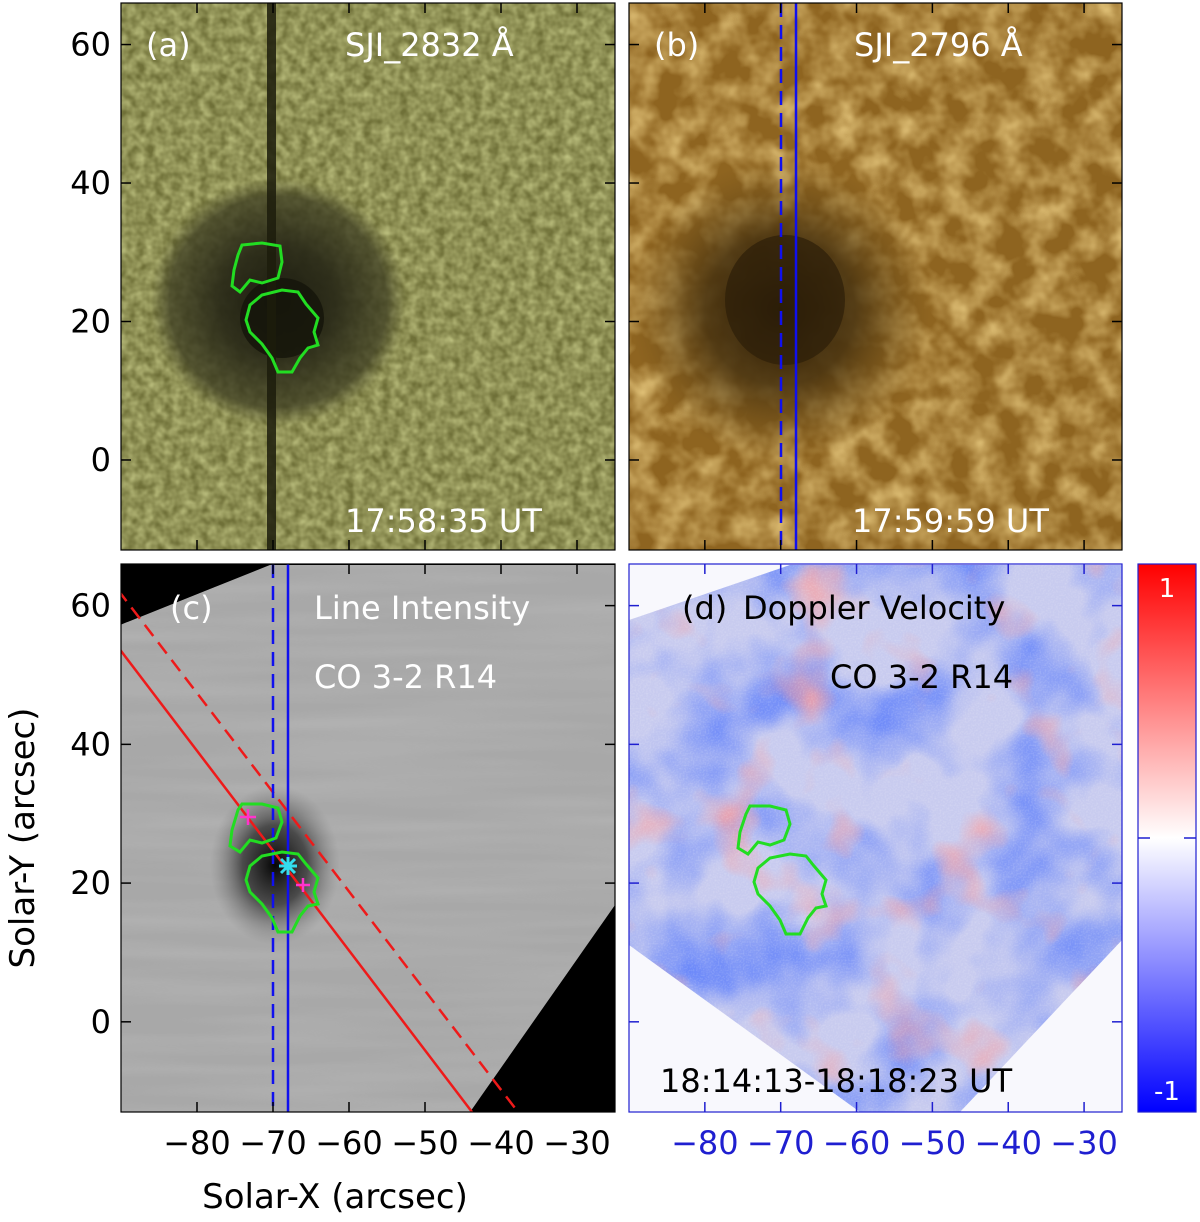  What do you see at coordinates (501, 1143) in the screenshot?
I see `panel-c-x-tick-label: −40` at bounding box center [501, 1143].